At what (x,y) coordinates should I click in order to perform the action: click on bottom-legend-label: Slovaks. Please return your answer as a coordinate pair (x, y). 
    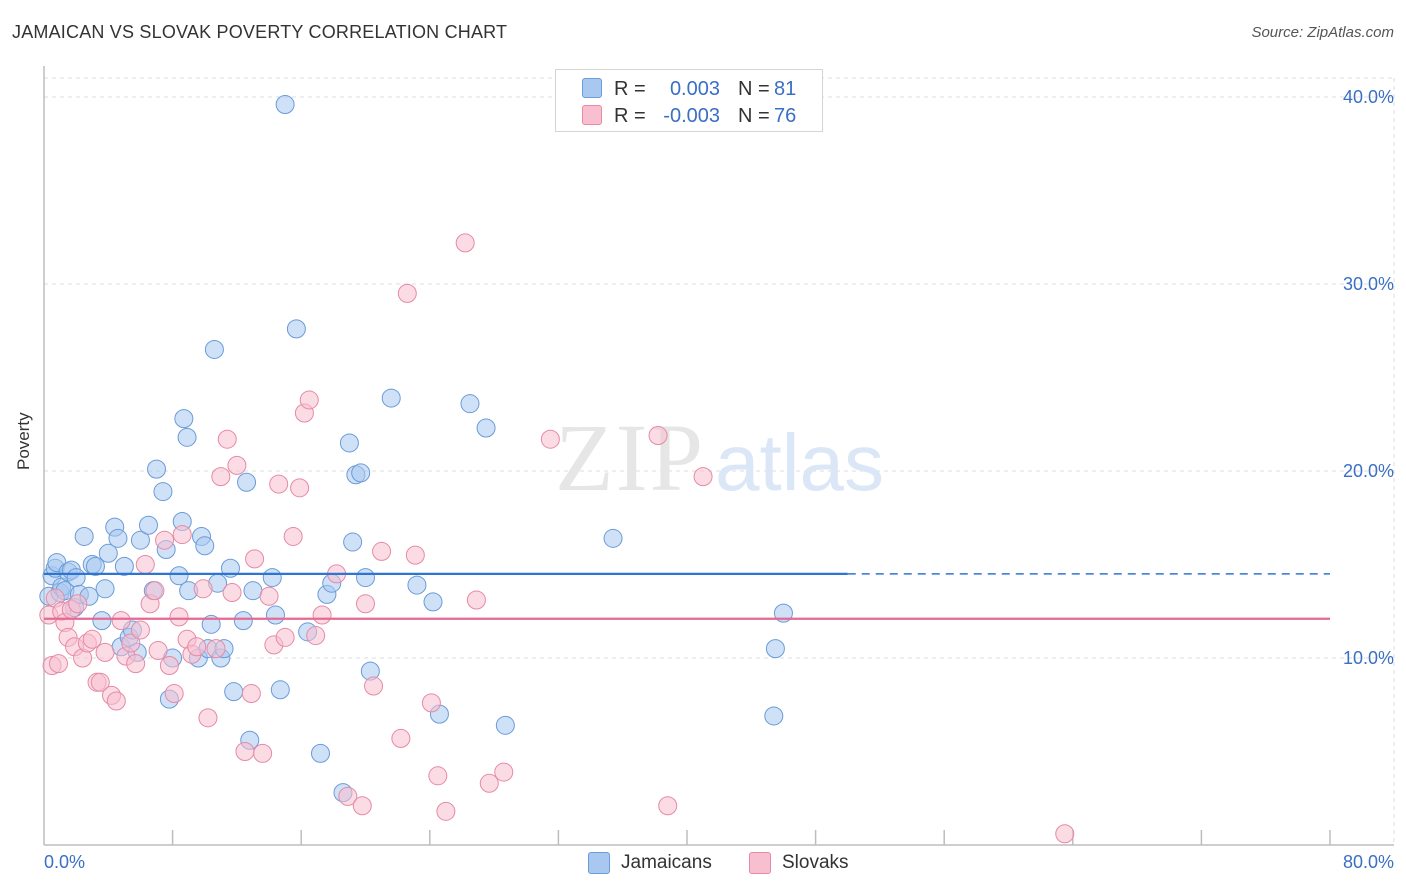
    Looking at the image, I should click on (815, 862).